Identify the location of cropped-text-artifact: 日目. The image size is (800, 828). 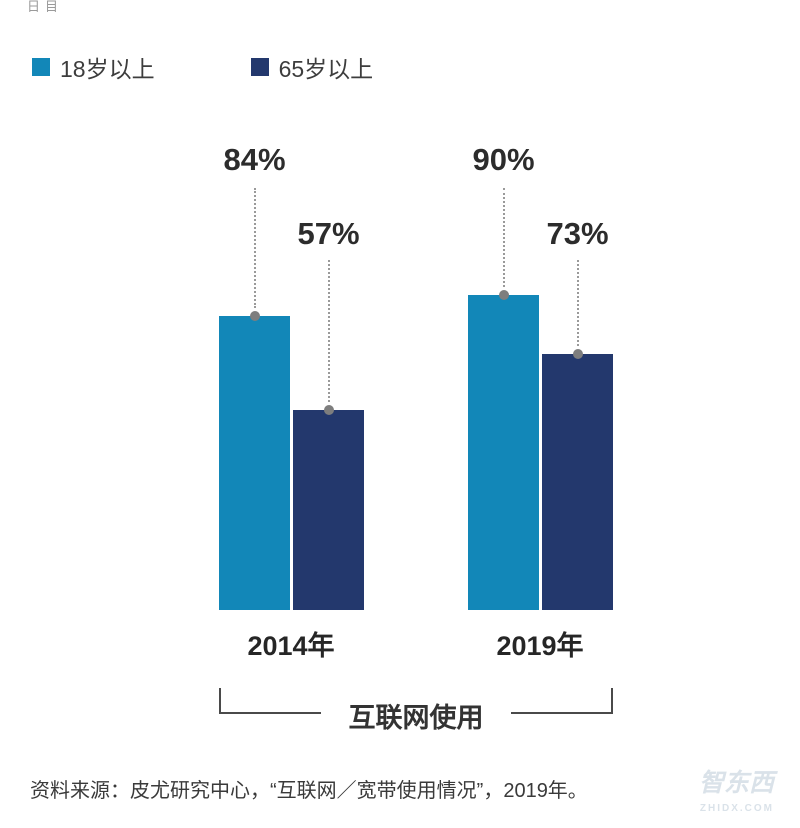
(45, 7).